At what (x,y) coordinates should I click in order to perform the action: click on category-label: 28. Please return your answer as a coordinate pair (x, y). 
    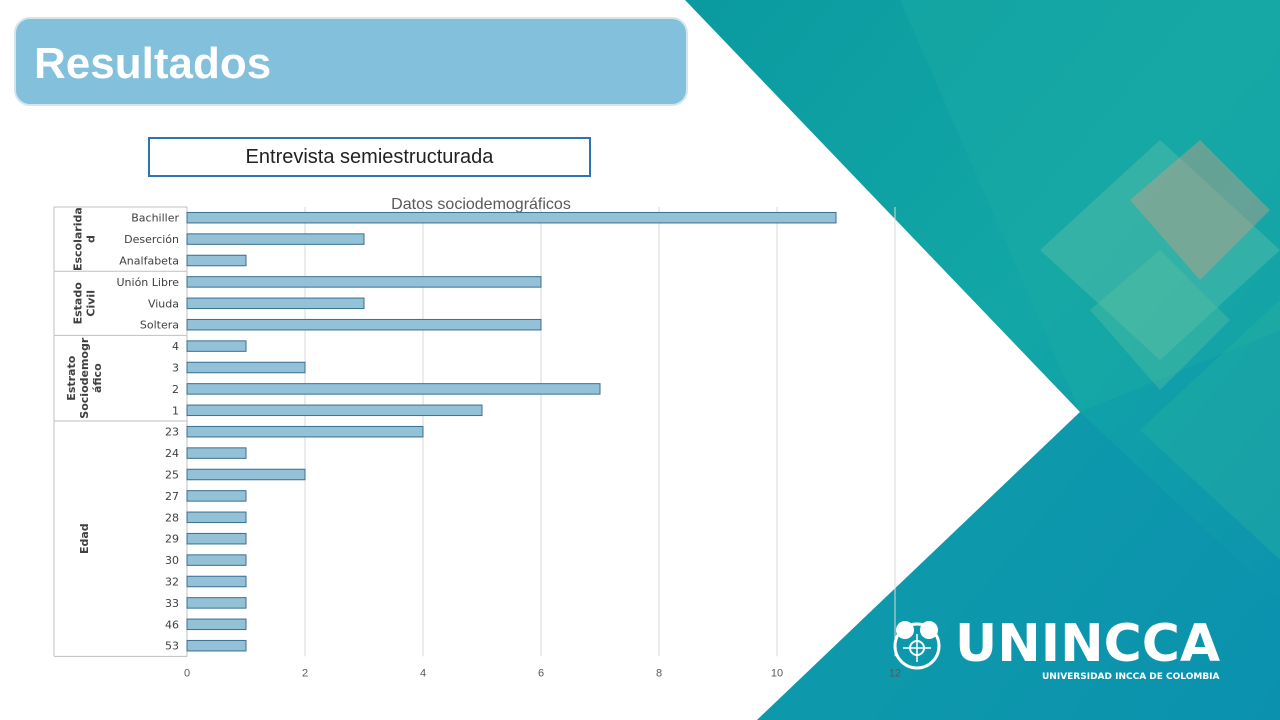
    Looking at the image, I should click on (172, 517).